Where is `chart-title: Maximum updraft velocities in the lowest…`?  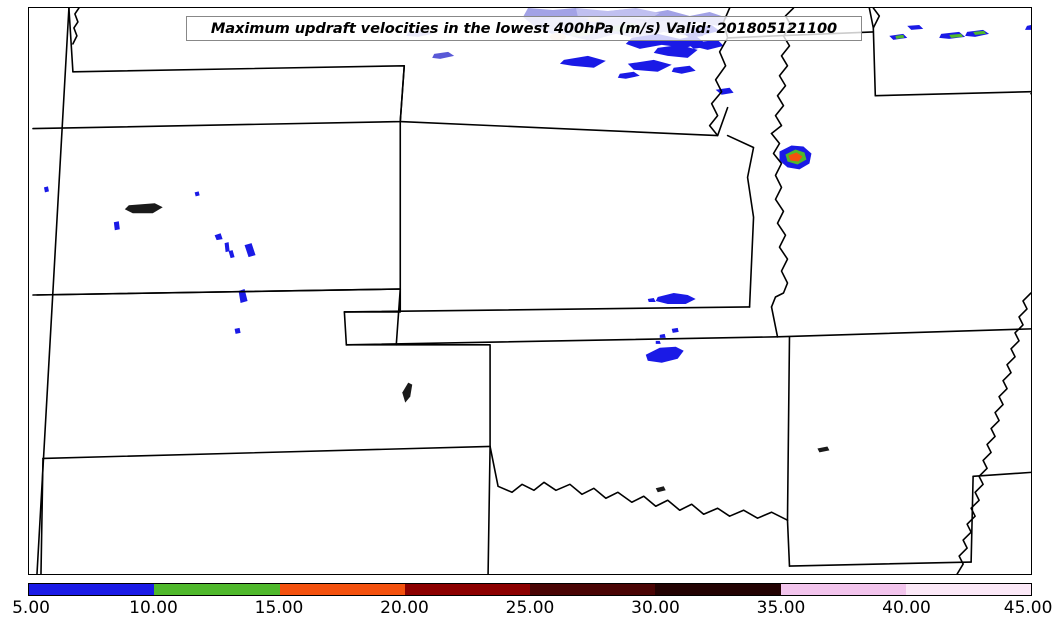 chart-title: Maximum updraft velocities in the lowest… is located at coordinates (524, 28).